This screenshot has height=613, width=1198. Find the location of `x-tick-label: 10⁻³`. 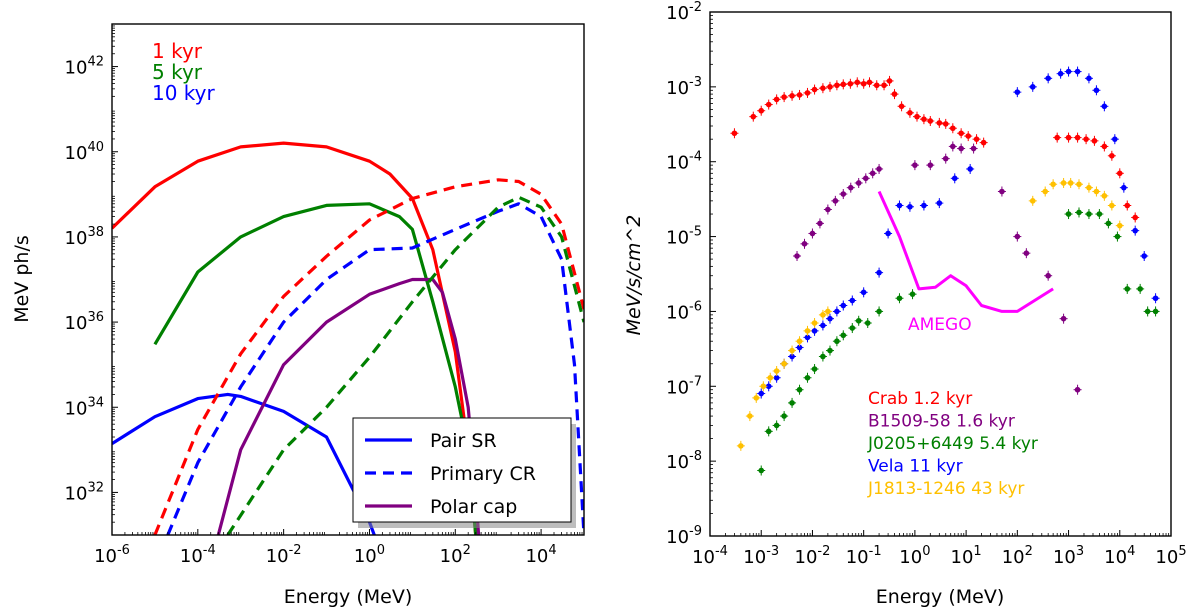

x-tick-label: 10⁻³ is located at coordinates (761, 556).